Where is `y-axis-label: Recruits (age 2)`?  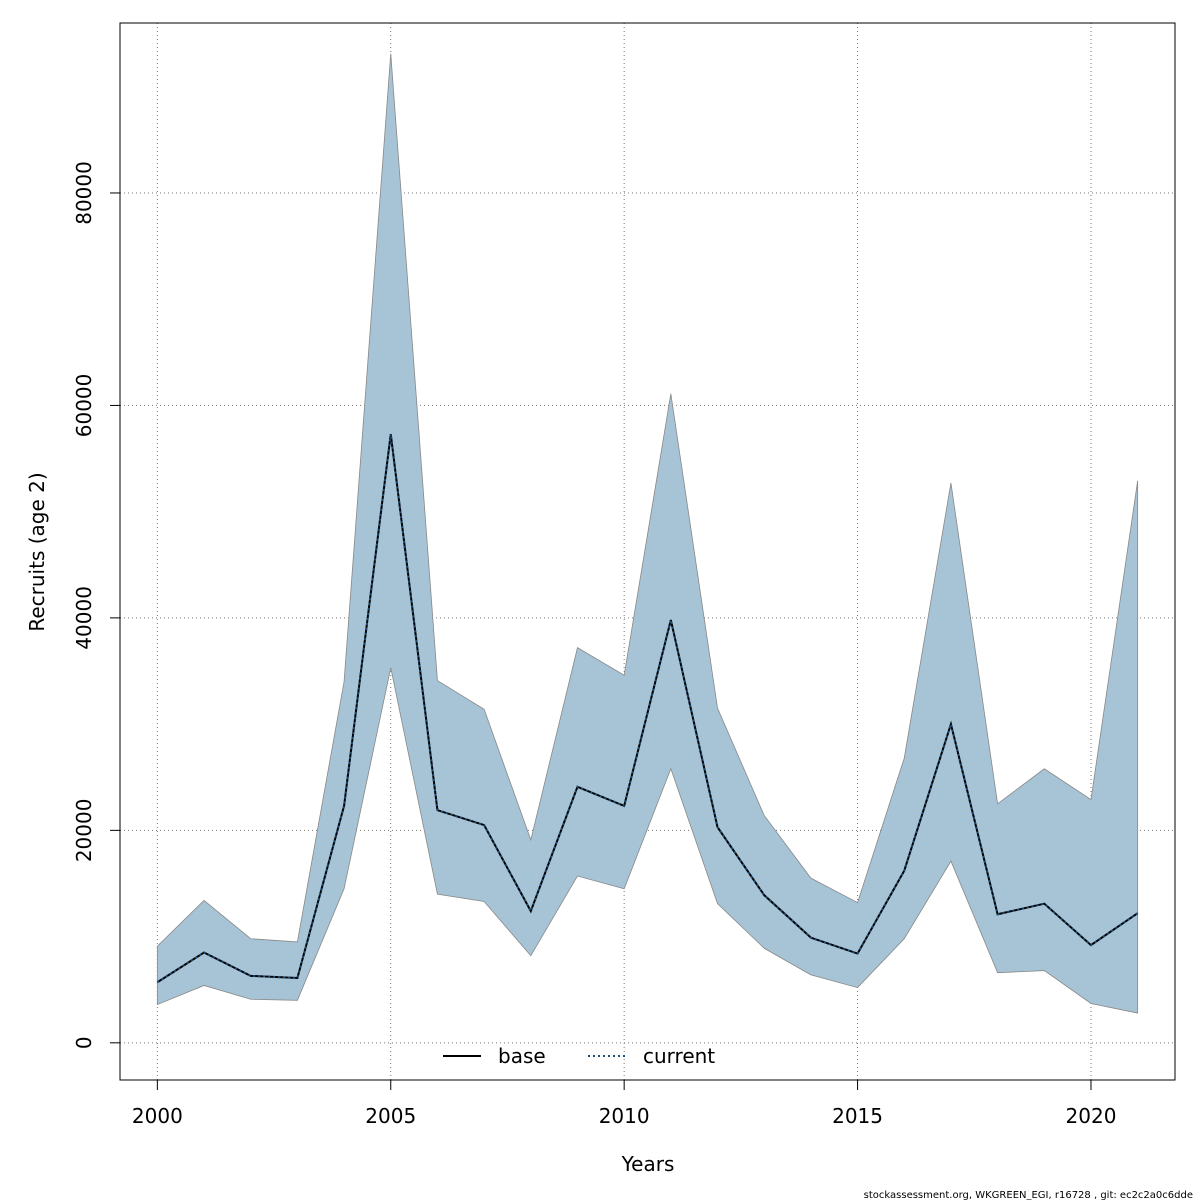 y-axis-label: Recruits (age 2) is located at coordinates (37, 551).